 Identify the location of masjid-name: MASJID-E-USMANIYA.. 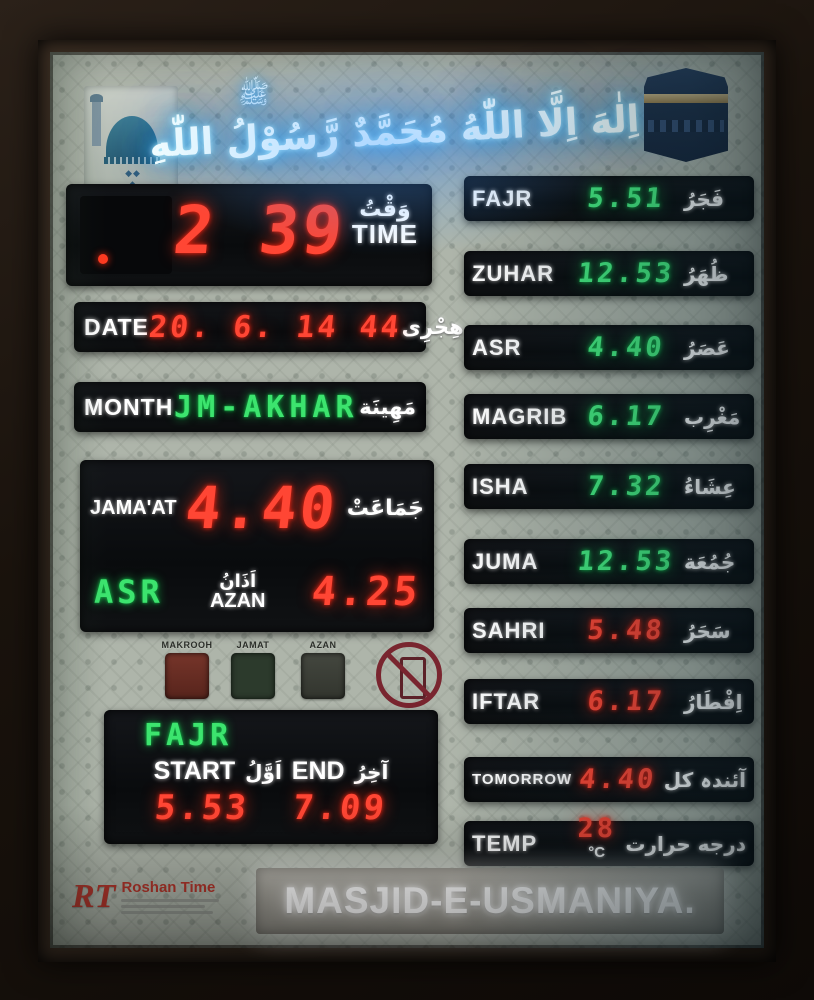
(490, 900).